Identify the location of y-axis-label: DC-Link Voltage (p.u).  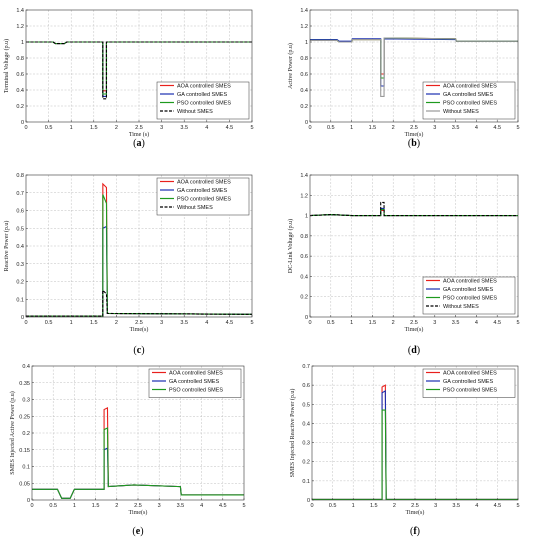
(290, 246).